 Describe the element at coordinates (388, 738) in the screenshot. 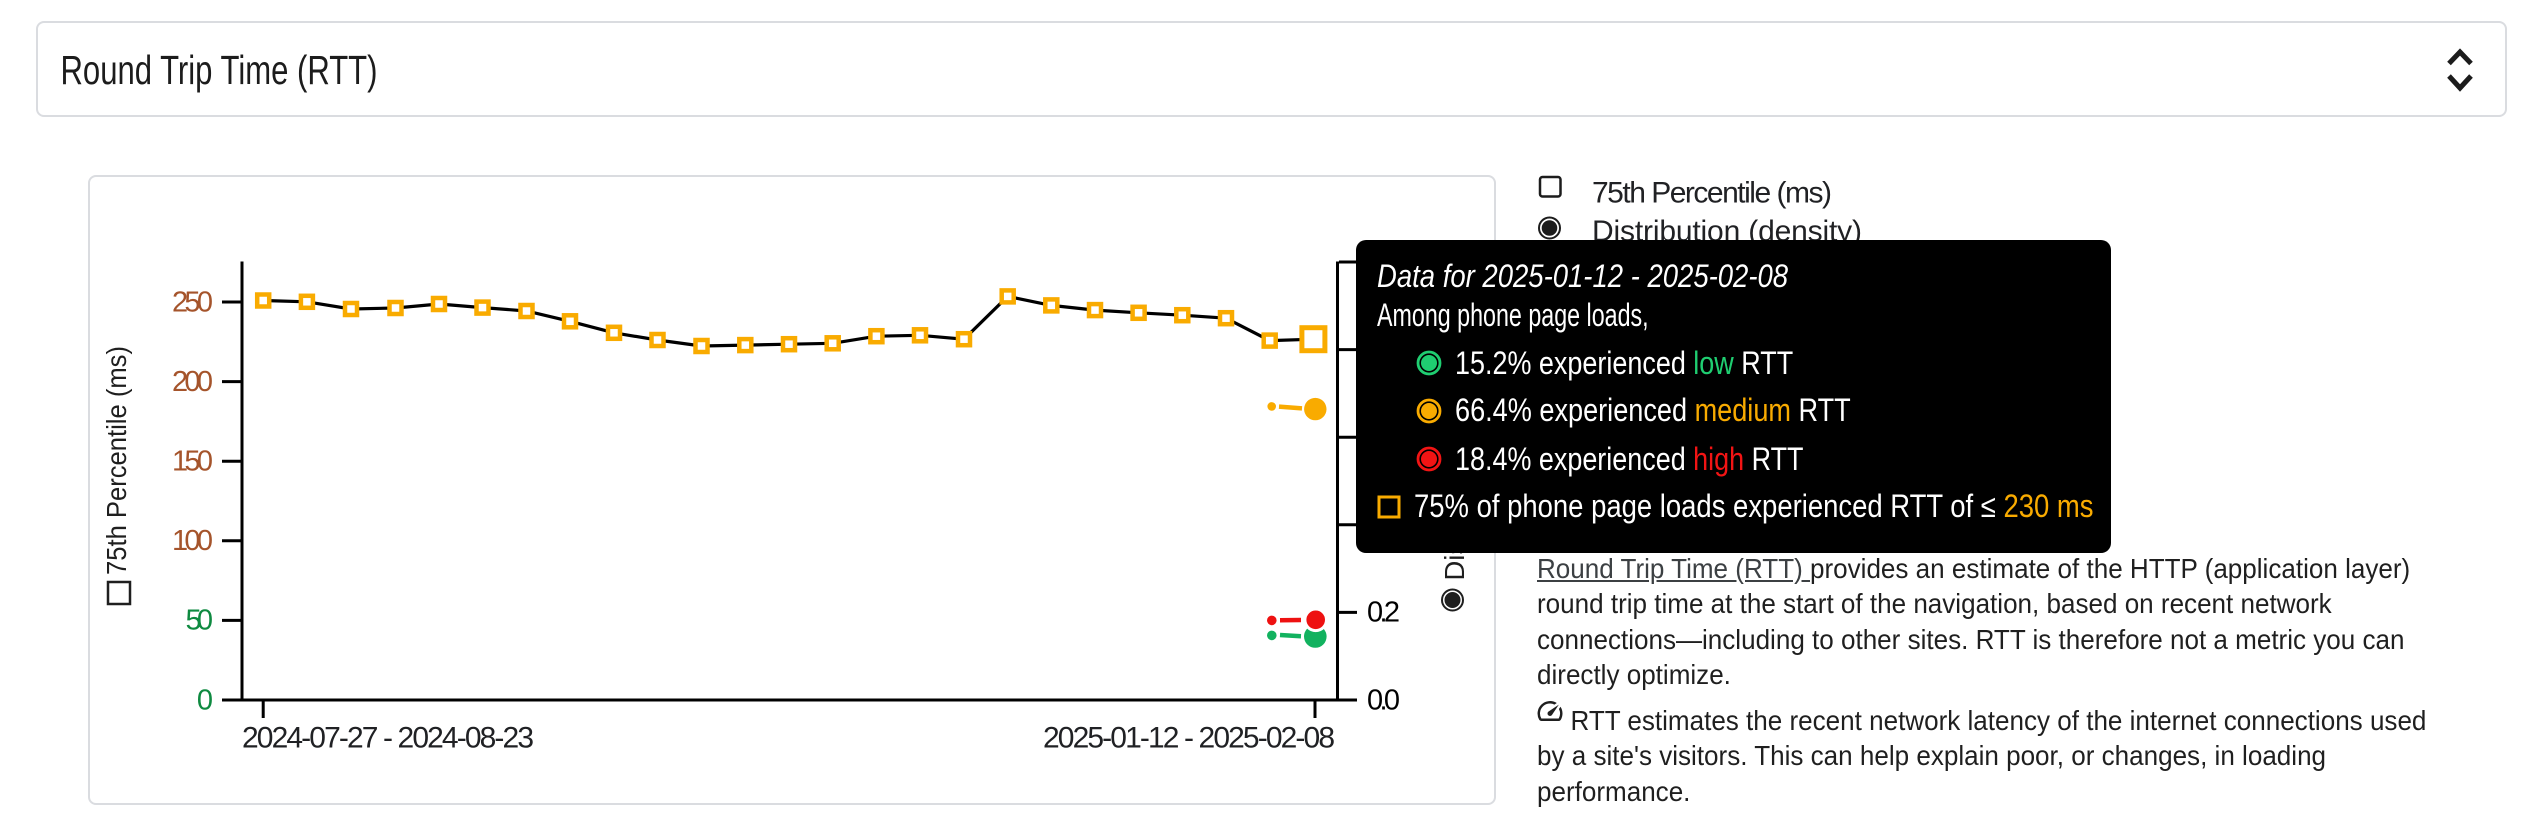

I see `svg-text: 2024-07-27 - 2024-08-23` at that location.